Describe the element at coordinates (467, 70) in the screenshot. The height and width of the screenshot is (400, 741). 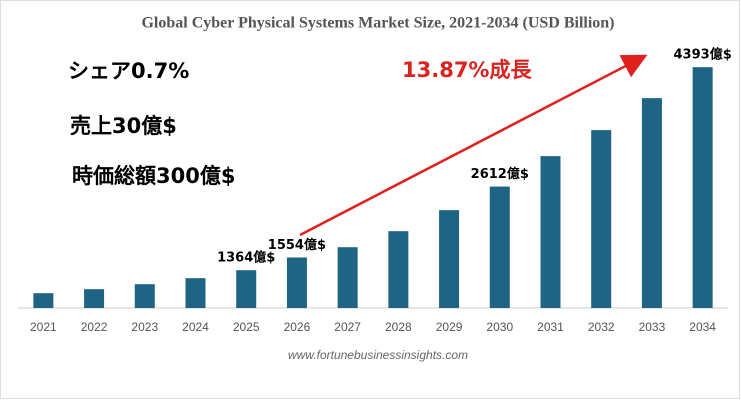
I see `annotation: 13.87%成長` at that location.